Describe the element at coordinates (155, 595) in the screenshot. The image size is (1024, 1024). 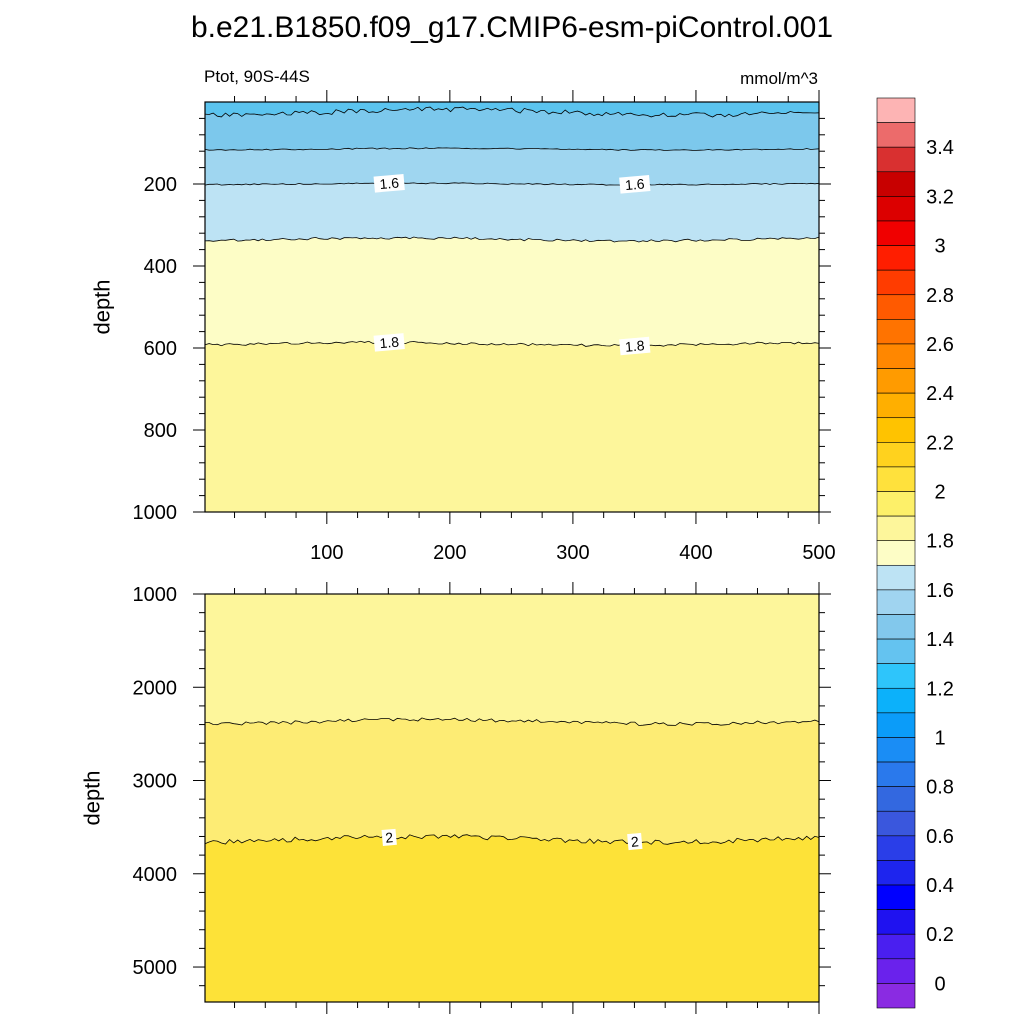
I see `y-tick-label: 1000` at that location.